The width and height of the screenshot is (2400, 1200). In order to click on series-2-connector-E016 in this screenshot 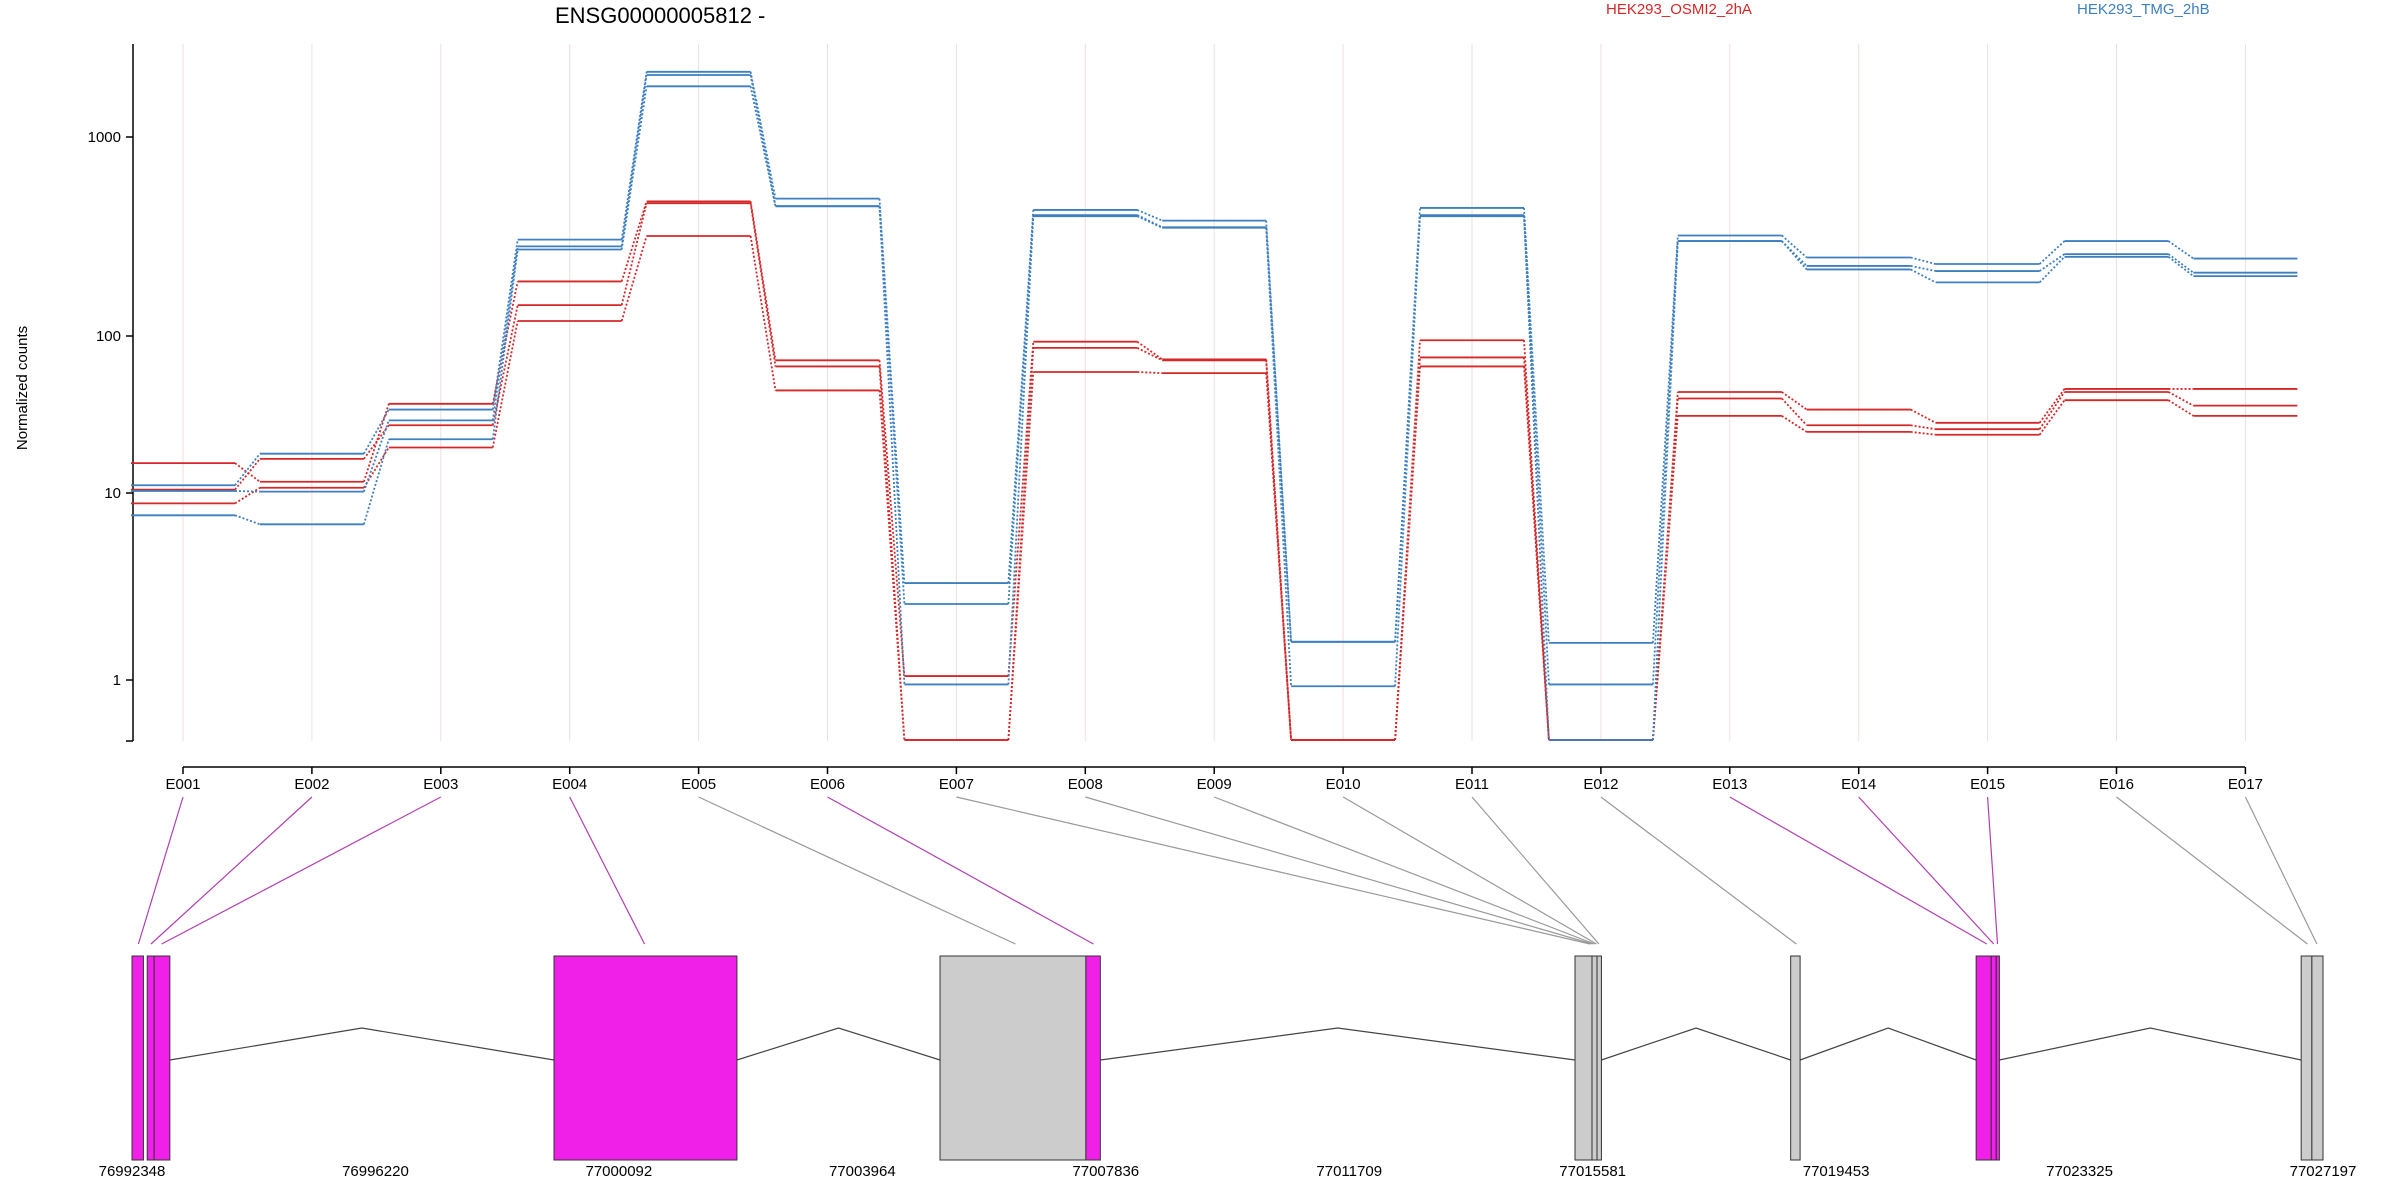, I will do `click(2181, 408)`.